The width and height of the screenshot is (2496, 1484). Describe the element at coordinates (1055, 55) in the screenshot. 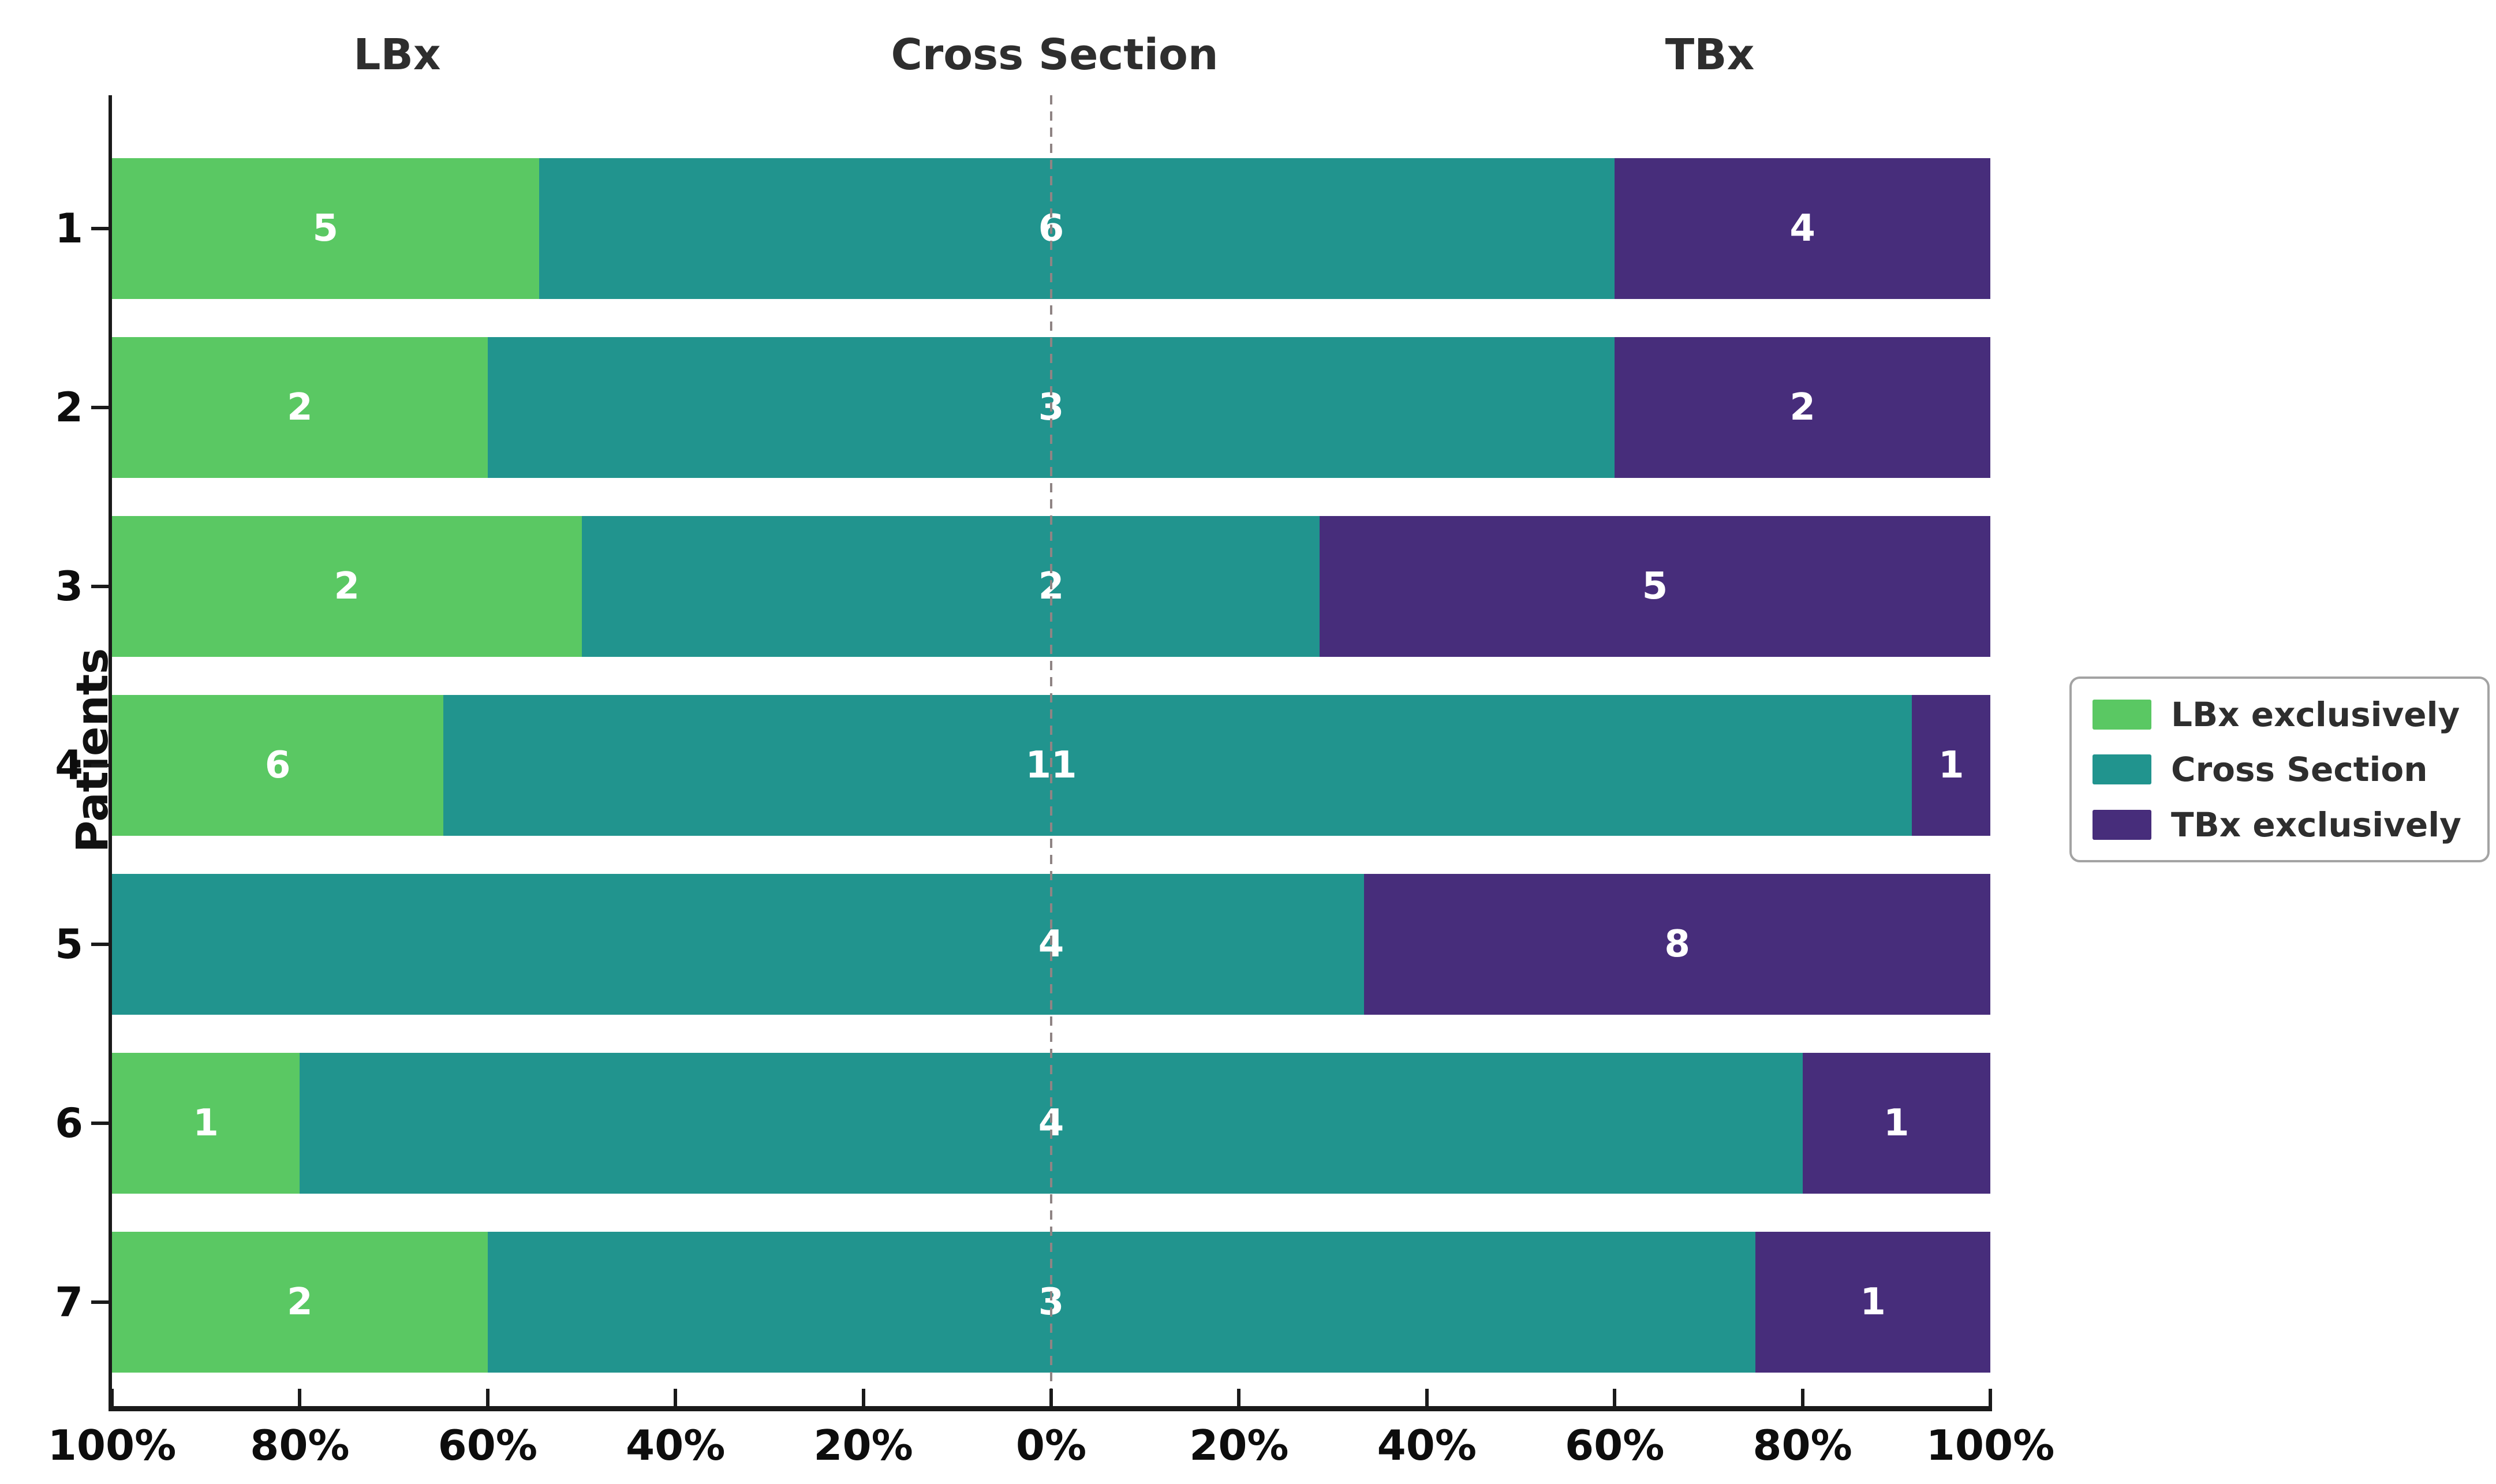

I see `header-cross-section: Cross Section` at that location.